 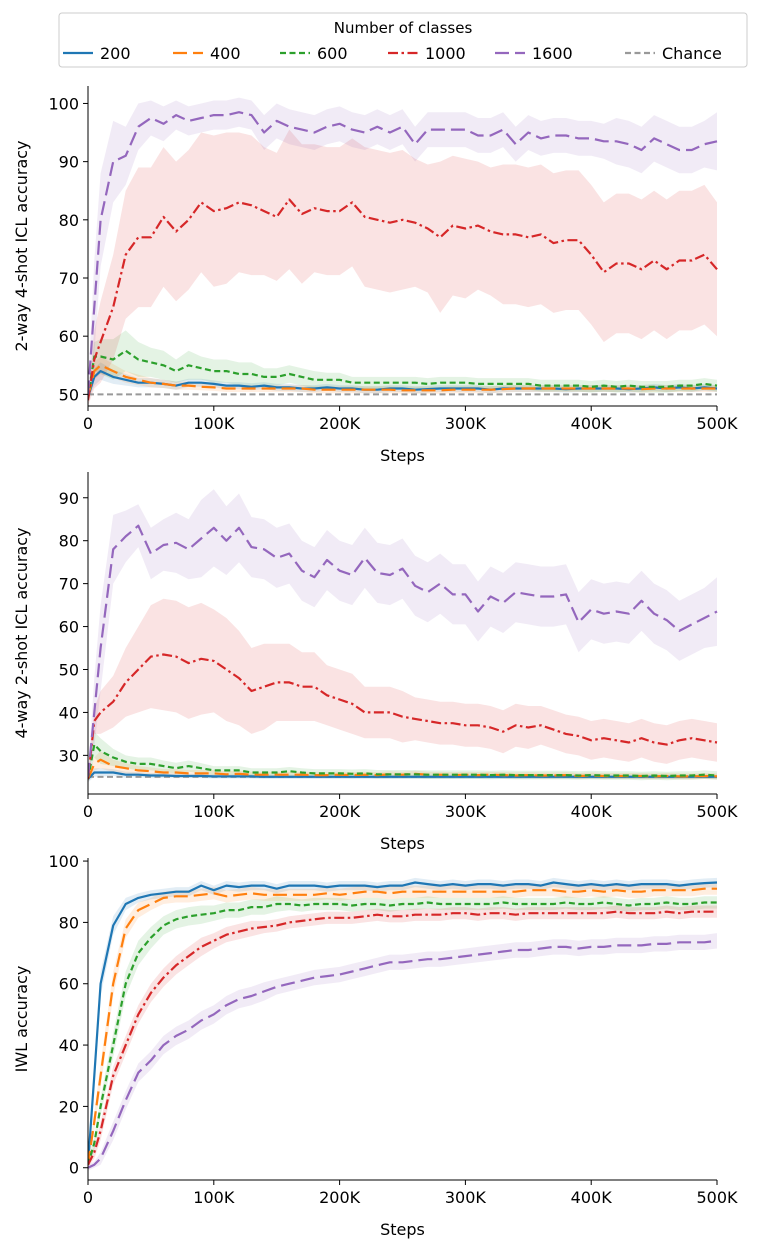 What do you see at coordinates (74, 1168) in the screenshot?
I see `y-tick-label: 0` at bounding box center [74, 1168].